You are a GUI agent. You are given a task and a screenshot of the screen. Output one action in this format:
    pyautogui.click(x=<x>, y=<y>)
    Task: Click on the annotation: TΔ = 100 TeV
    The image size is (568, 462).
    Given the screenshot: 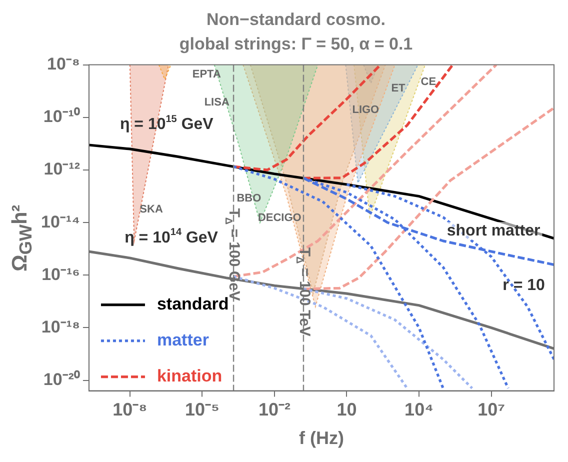 What is the action you would take?
    pyautogui.click(x=303, y=291)
    